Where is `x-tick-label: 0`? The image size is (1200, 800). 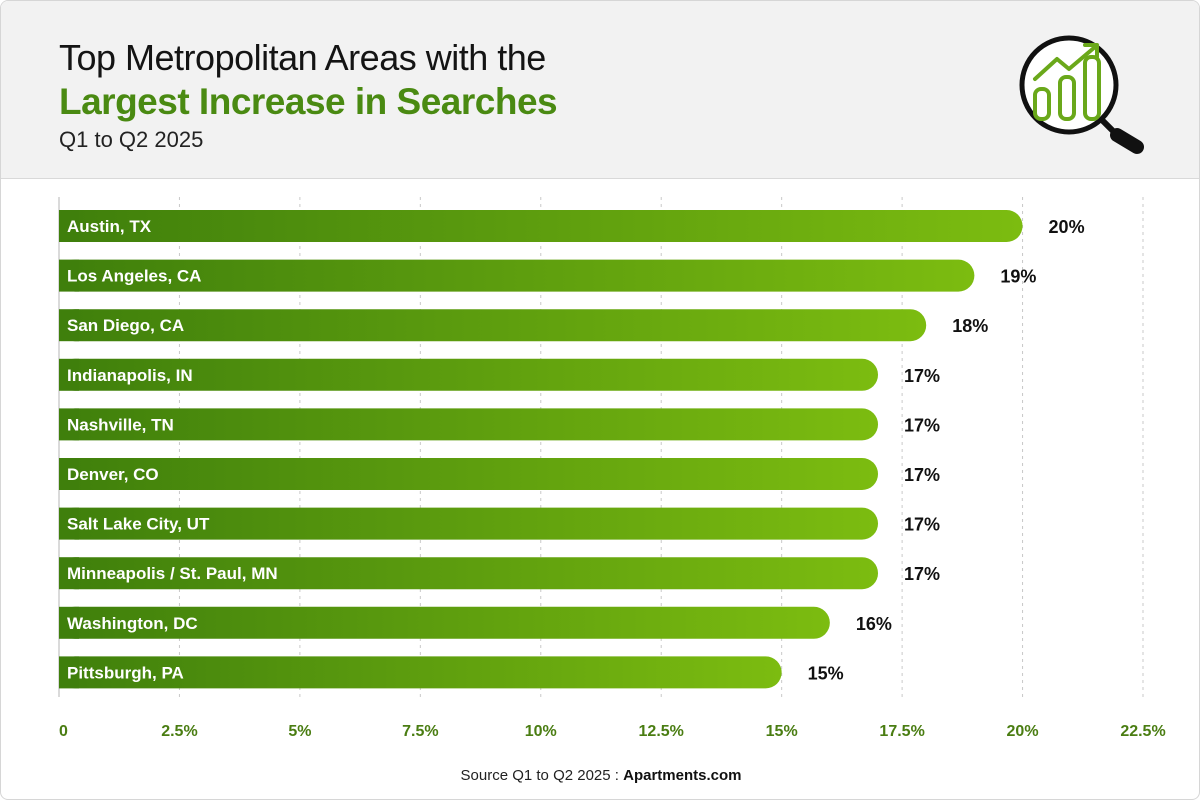
x-tick-label: 0 is located at coordinates (63, 731).